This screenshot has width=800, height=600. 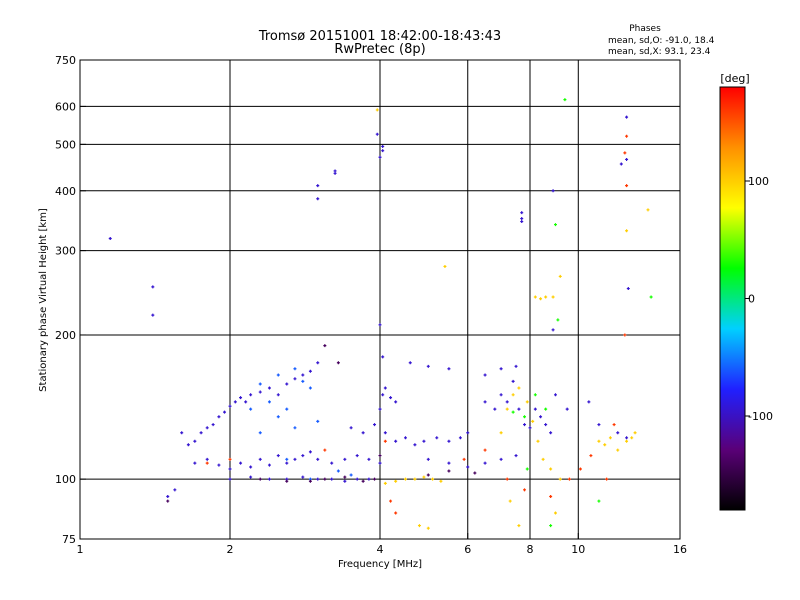 What do you see at coordinates (380, 549) in the screenshot?
I see `x-tick-label: 4` at bounding box center [380, 549].